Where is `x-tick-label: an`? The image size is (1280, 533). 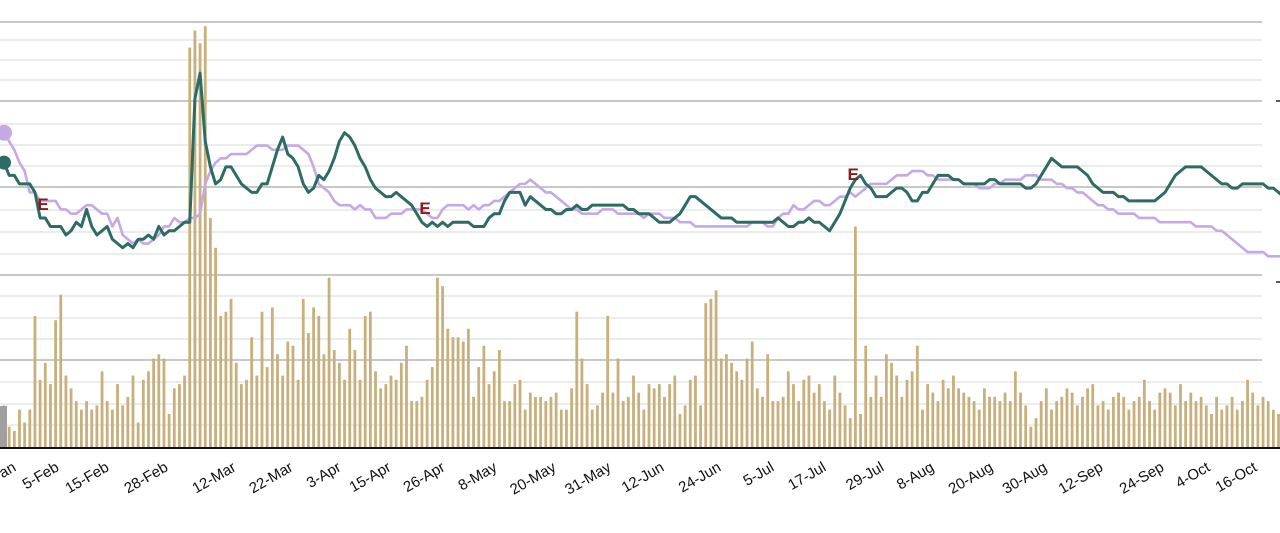 x-tick-label: an is located at coordinates (9, 470).